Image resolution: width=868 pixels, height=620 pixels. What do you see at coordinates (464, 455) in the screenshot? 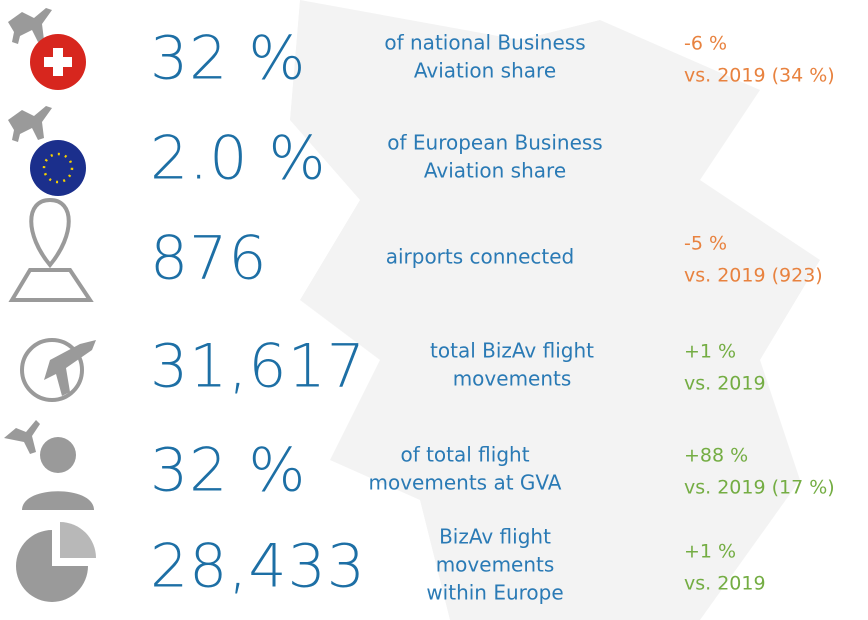
I see `description: of total flight` at bounding box center [464, 455].